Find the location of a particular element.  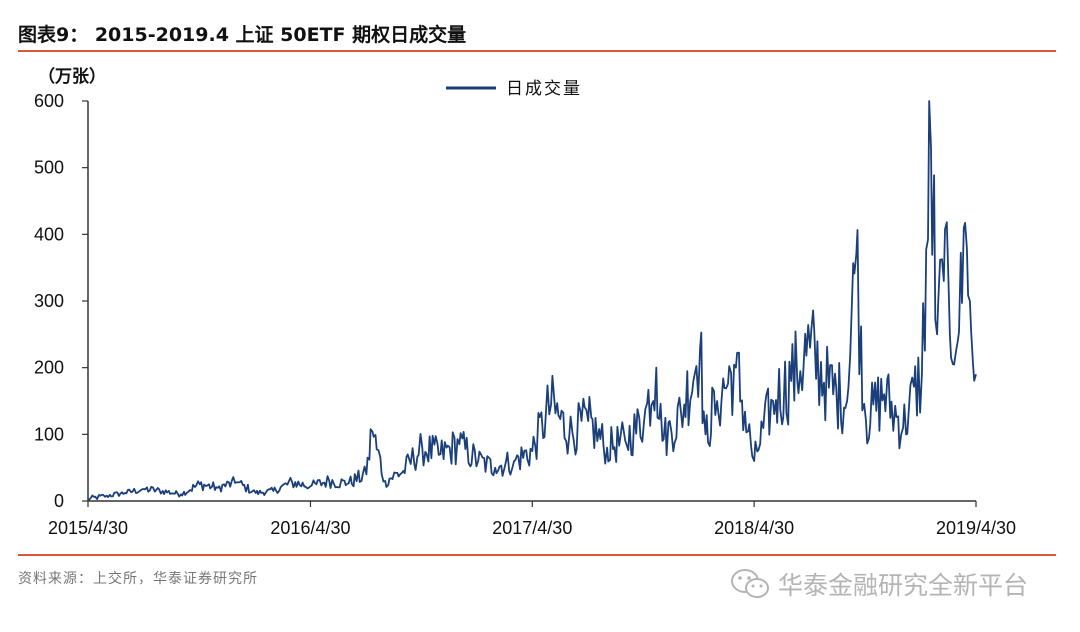

watermark: 华泰金融研究全新平台 is located at coordinates (879, 584).